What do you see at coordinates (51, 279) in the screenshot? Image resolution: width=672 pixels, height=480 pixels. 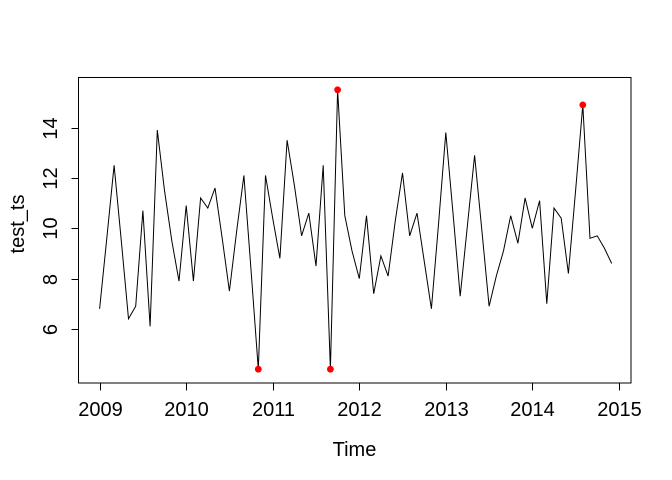 I see `y-tick-label: 8` at bounding box center [51, 279].